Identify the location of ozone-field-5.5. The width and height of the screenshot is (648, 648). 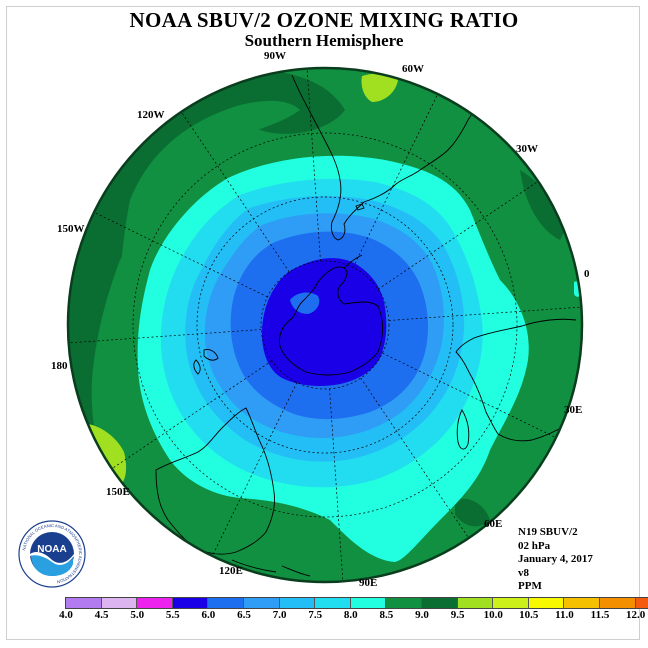
(324, 322).